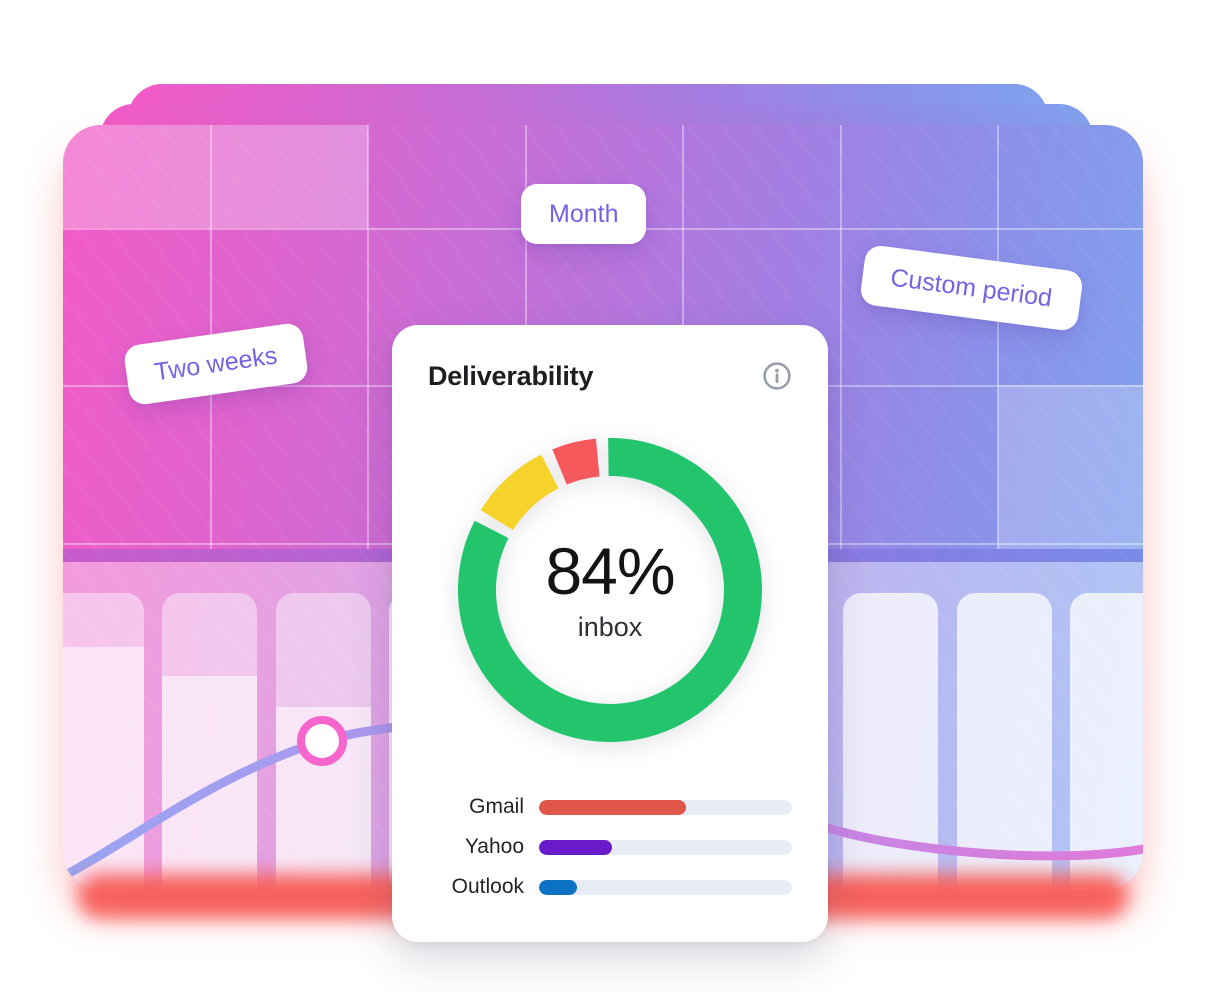 This screenshot has width=1206, height=992. I want to click on provider-label: Yahoo, so click(494, 846).